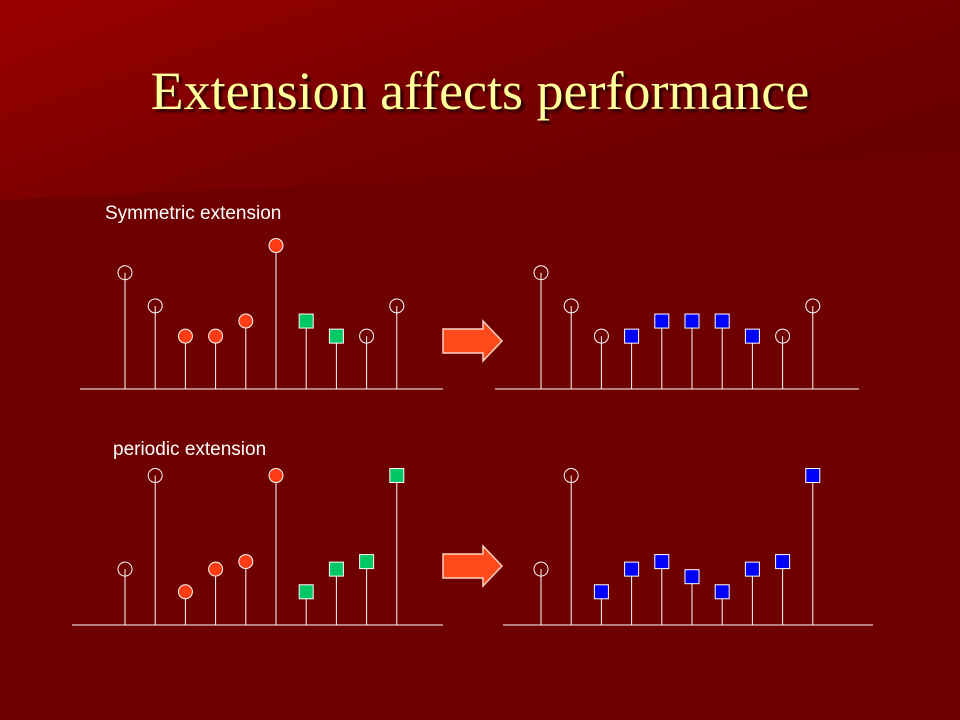 This screenshot has height=720, width=960. Describe the element at coordinates (722, 321) in the screenshot. I see `symmetric-output-sample-7-marker` at that location.